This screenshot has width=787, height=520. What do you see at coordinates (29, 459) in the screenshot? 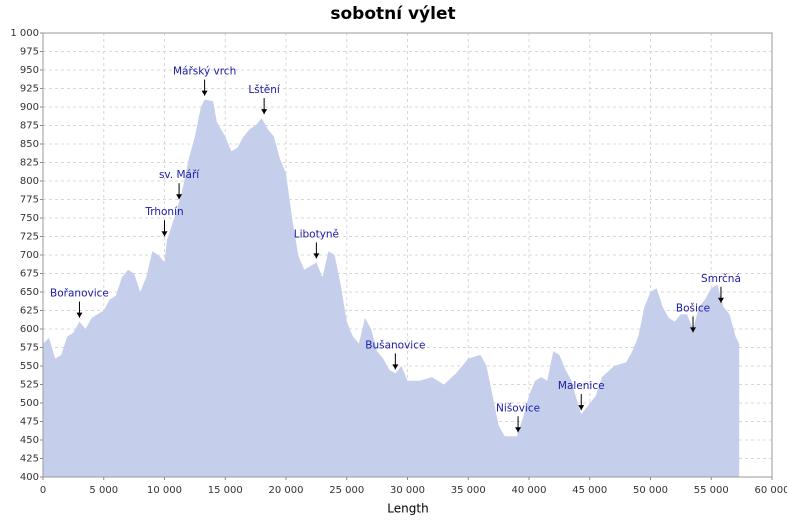
I see `y-tick-label: 425` at bounding box center [29, 459].